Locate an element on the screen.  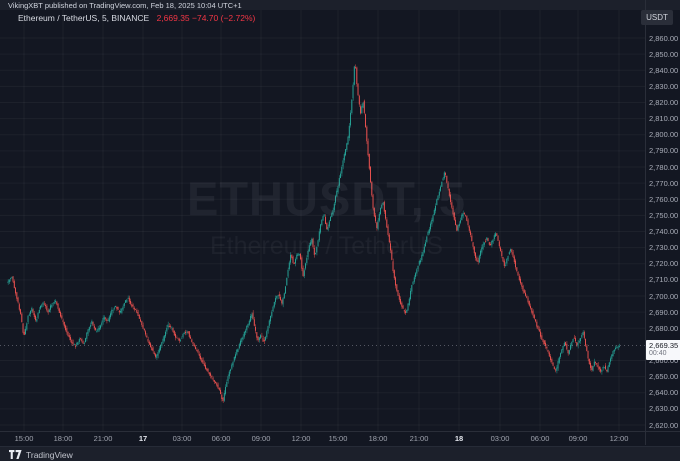
price-scale-separator is located at coordinates (645, 222).